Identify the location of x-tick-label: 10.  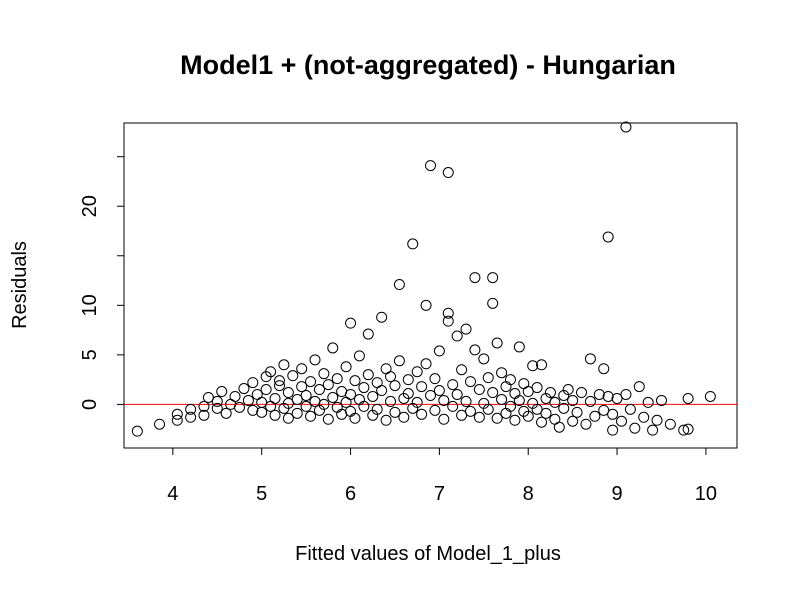
(706, 494).